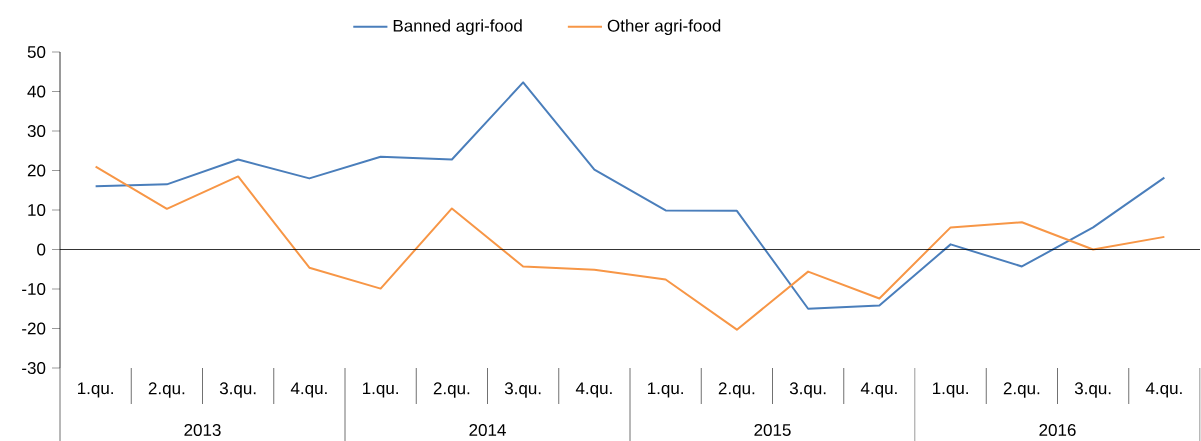 This screenshot has height=441, width=1201. What do you see at coordinates (36, 91) in the screenshot?
I see `y-tick-label: 40` at bounding box center [36, 91].